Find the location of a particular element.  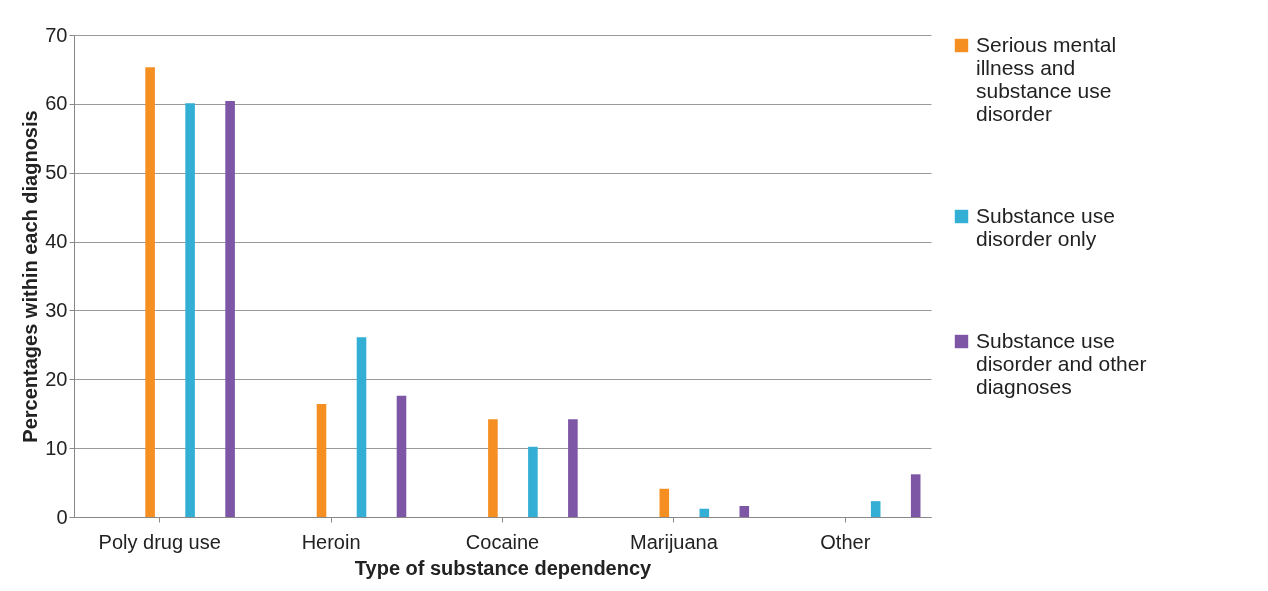

x-tick-label: Cocaine is located at coordinates (502, 541).